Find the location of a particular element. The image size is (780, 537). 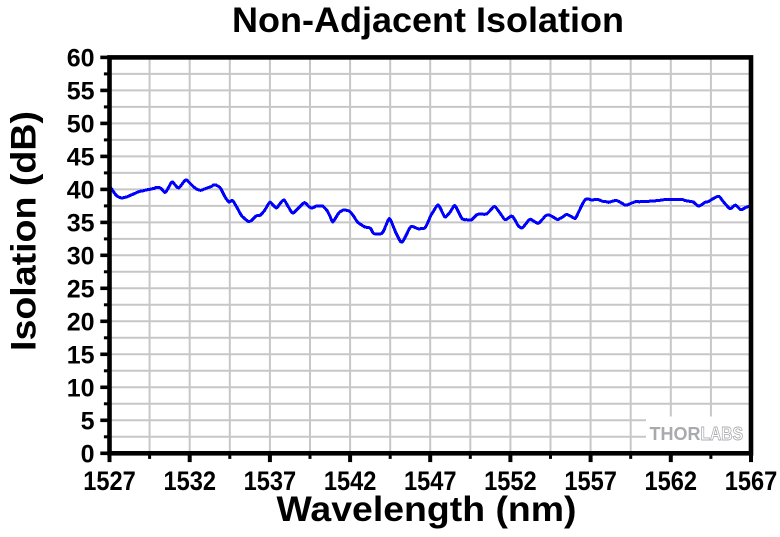

svg-text: 1542 is located at coordinates (350, 481).